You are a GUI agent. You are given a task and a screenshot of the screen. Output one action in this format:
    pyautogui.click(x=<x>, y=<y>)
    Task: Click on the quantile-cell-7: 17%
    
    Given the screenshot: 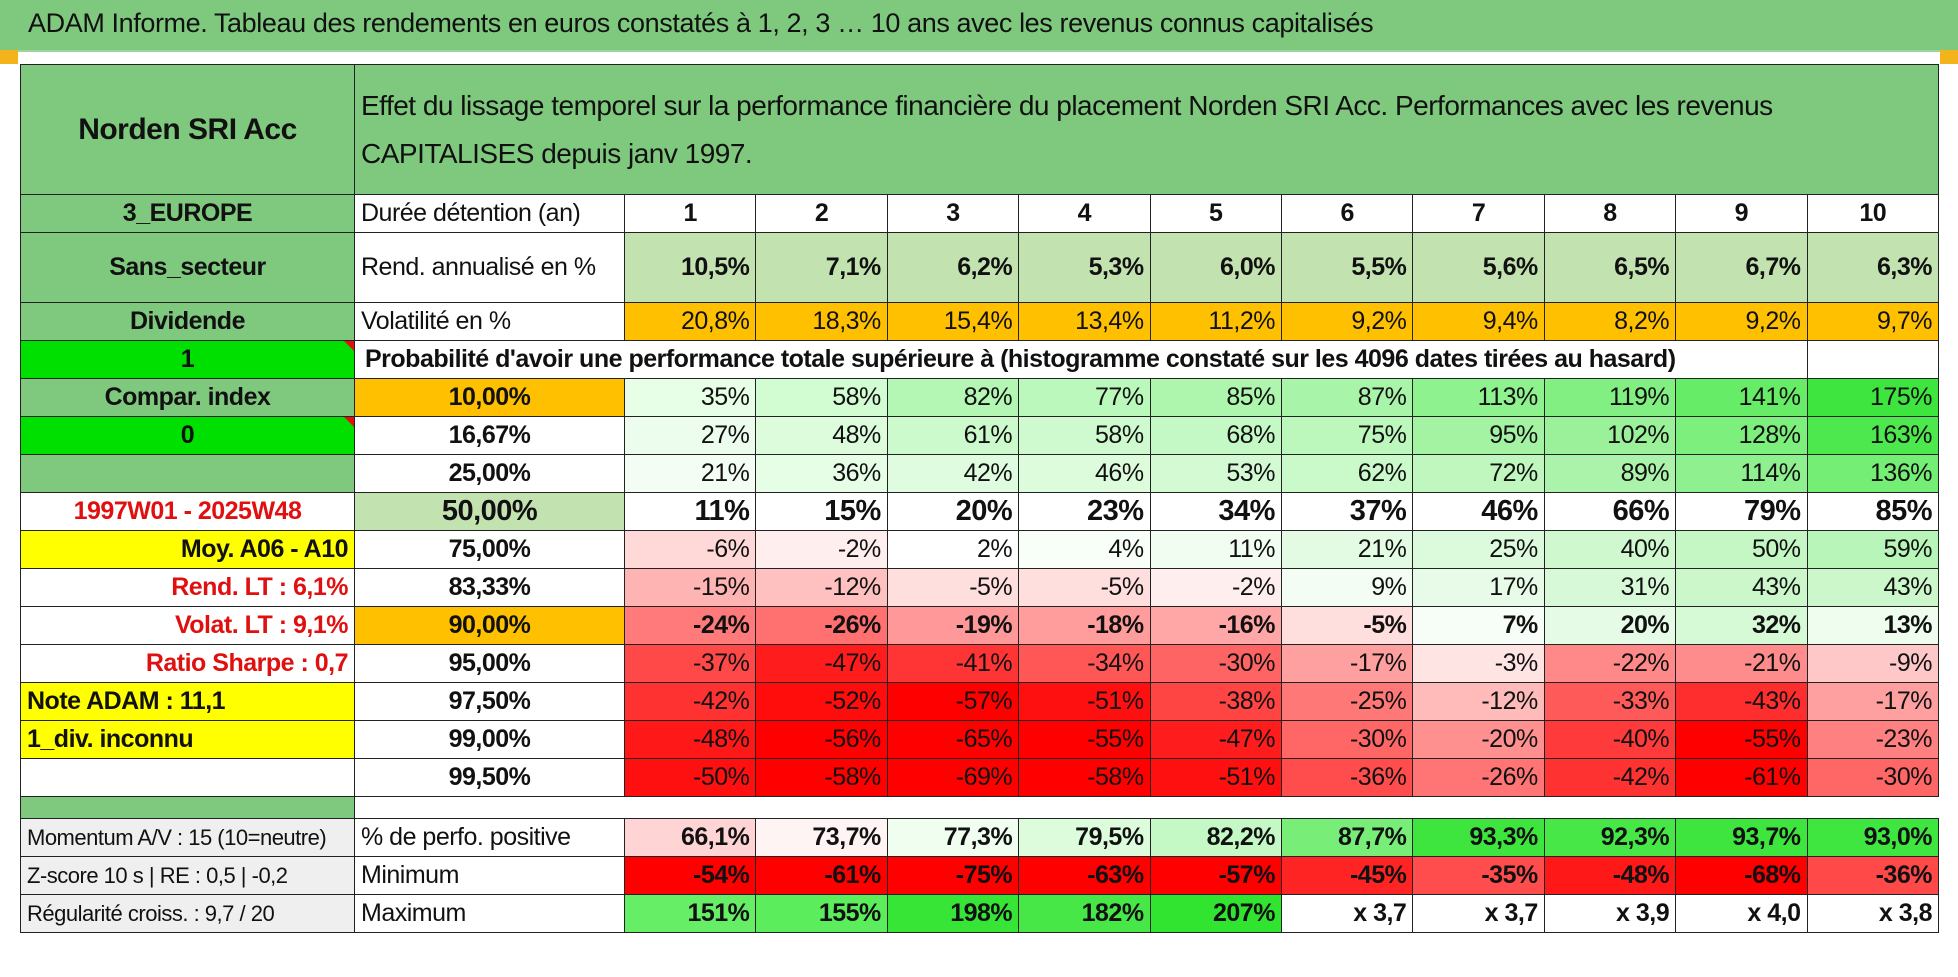 What is the action you would take?
    pyautogui.click(x=1478, y=587)
    